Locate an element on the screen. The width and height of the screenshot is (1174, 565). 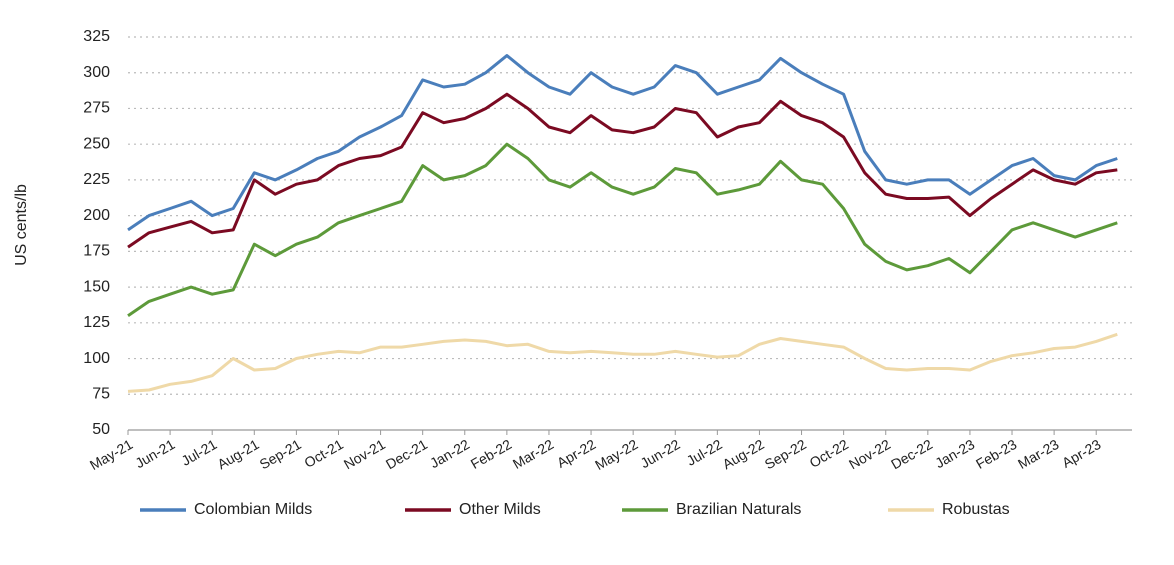
y-tick-label: 300 is located at coordinates (96, 72).